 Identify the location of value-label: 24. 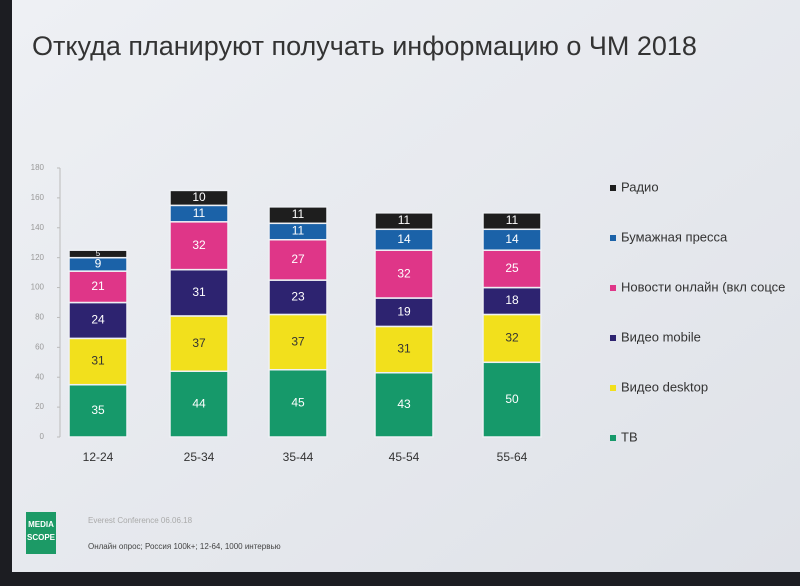
(98, 320).